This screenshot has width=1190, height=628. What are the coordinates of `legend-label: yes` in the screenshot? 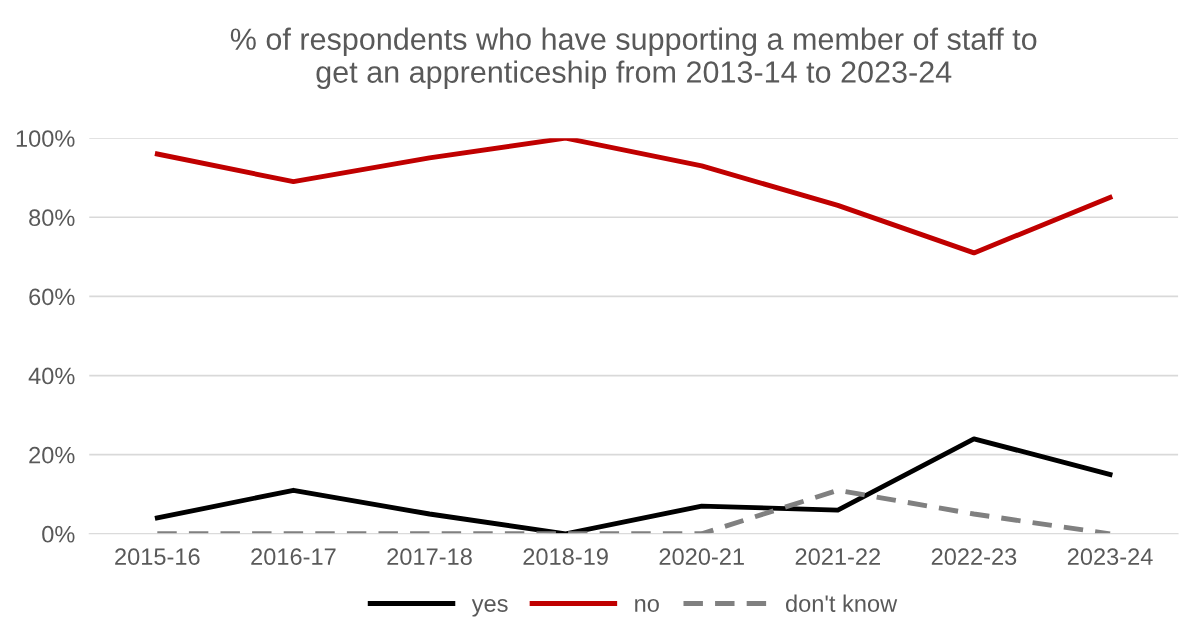 It's located at (489, 608).